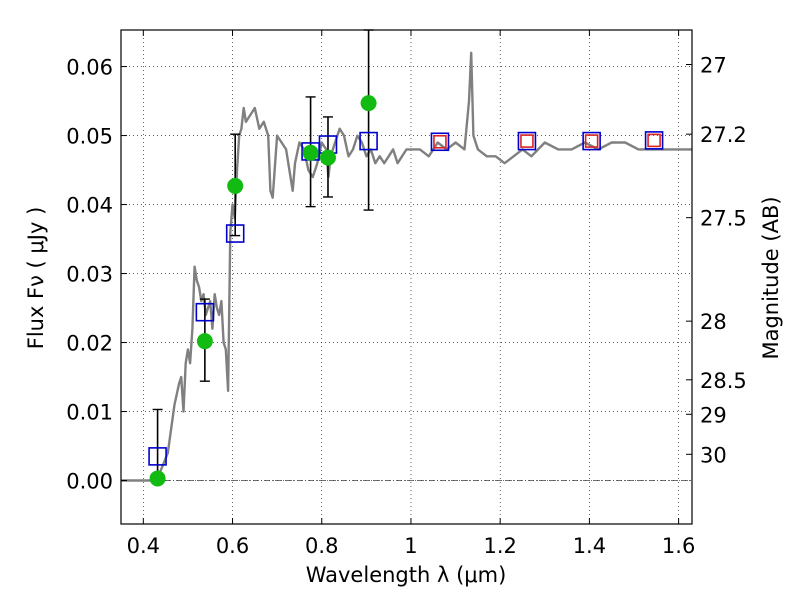  I want to click on y-axis-label: Flux Fν ( μJy ), so click(36, 278).